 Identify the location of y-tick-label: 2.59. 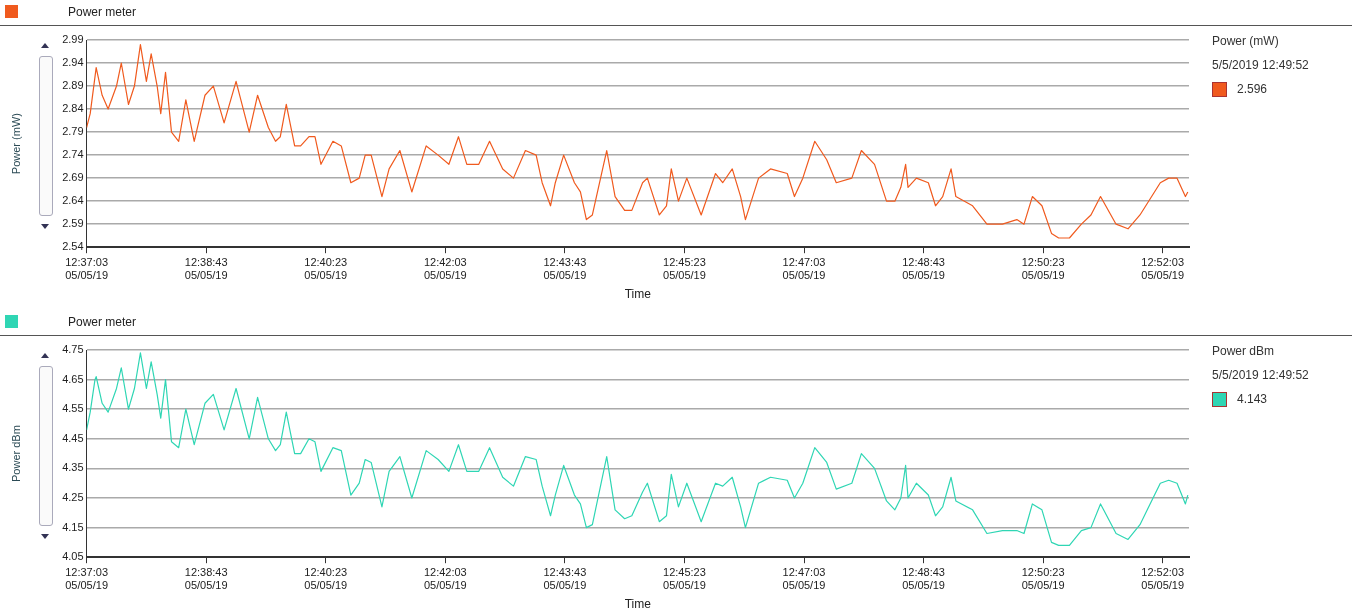
(73, 223).